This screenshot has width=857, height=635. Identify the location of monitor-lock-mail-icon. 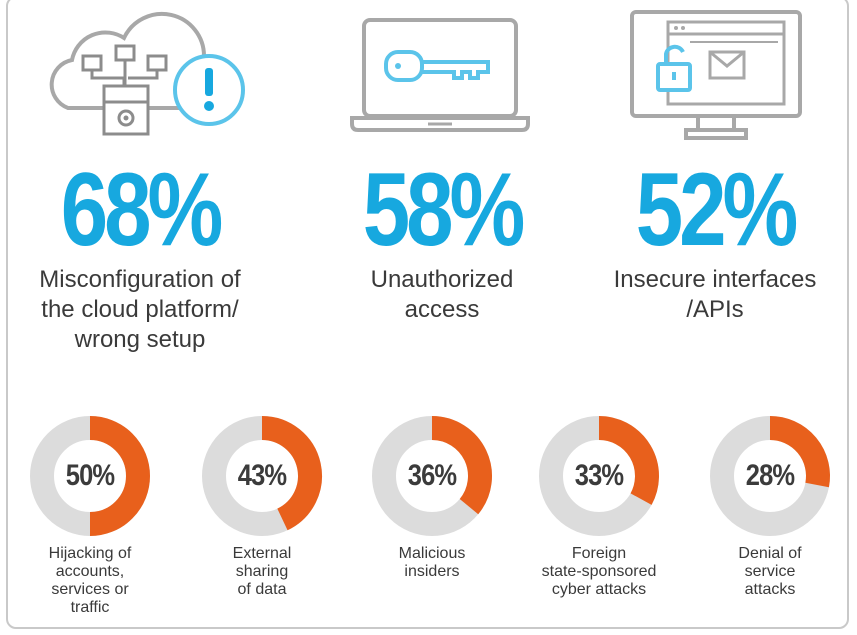
(716, 75).